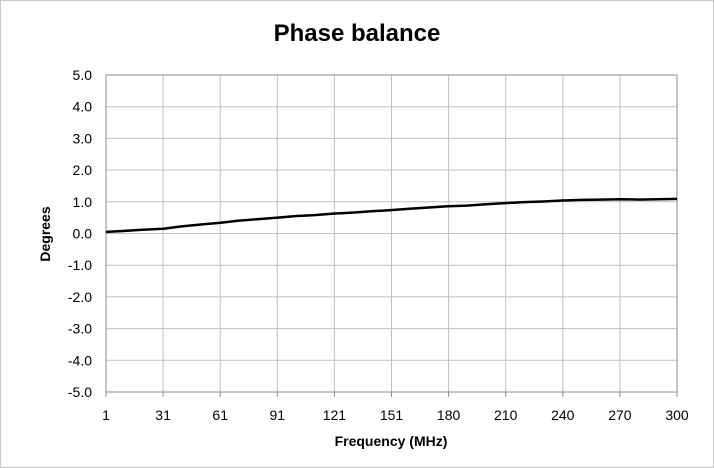 The image size is (714, 468). Describe the element at coordinates (449, 415) in the screenshot. I see `x-tick-label: 180` at that location.